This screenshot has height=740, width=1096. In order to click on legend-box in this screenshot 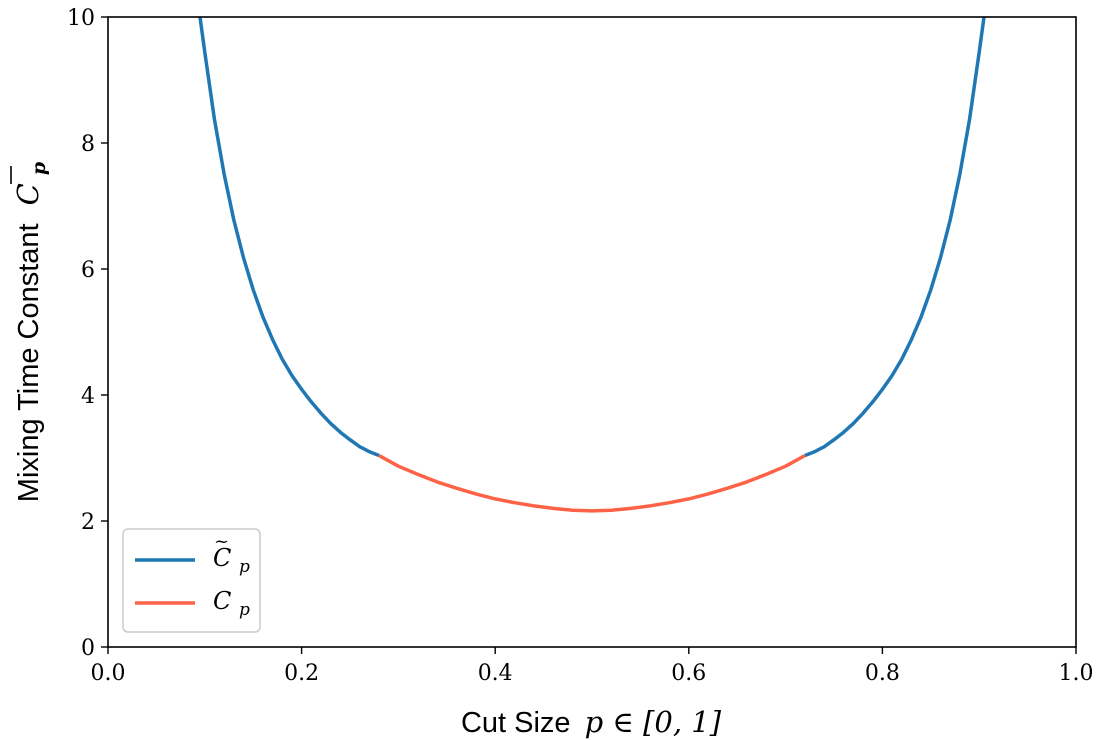, I will do `click(191, 580)`.